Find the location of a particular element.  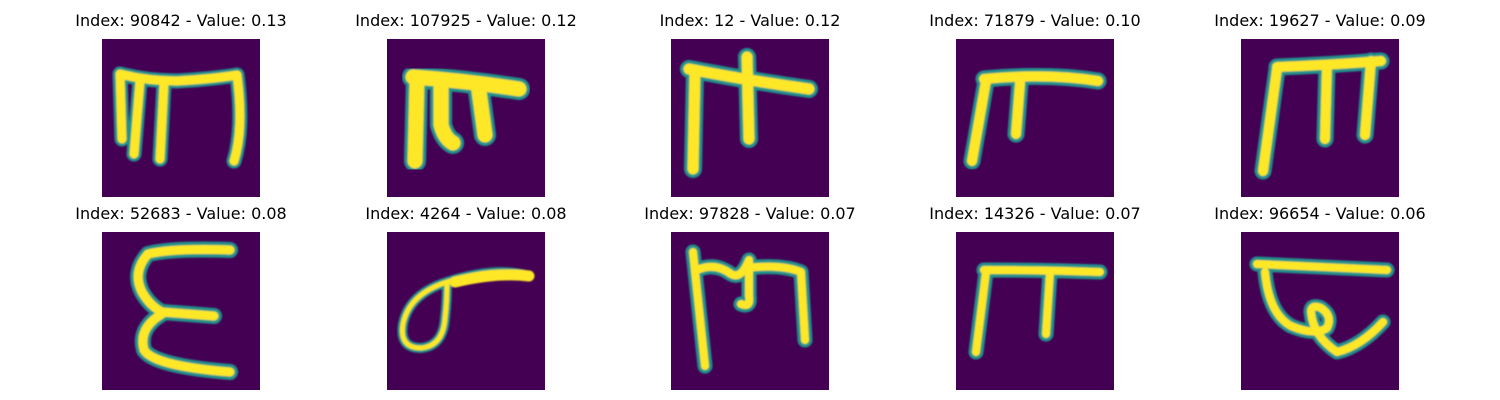

panel-title: Index: 4264 - Value: 0.08 is located at coordinates (466, 213).